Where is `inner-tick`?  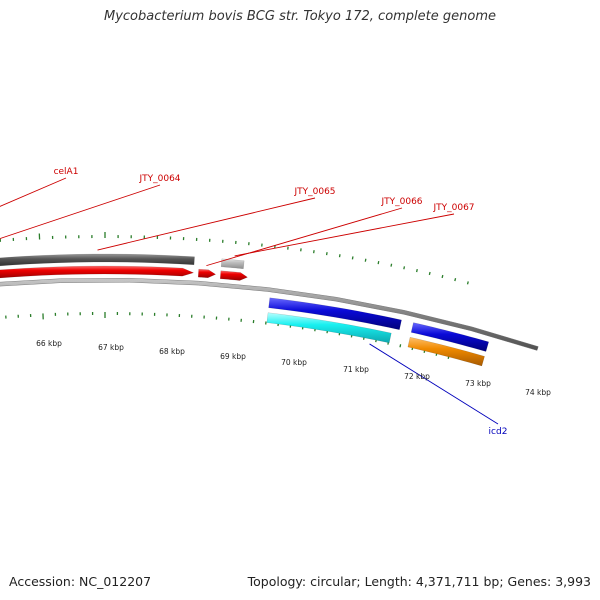 inner-tick is located at coordinates (400, 346).